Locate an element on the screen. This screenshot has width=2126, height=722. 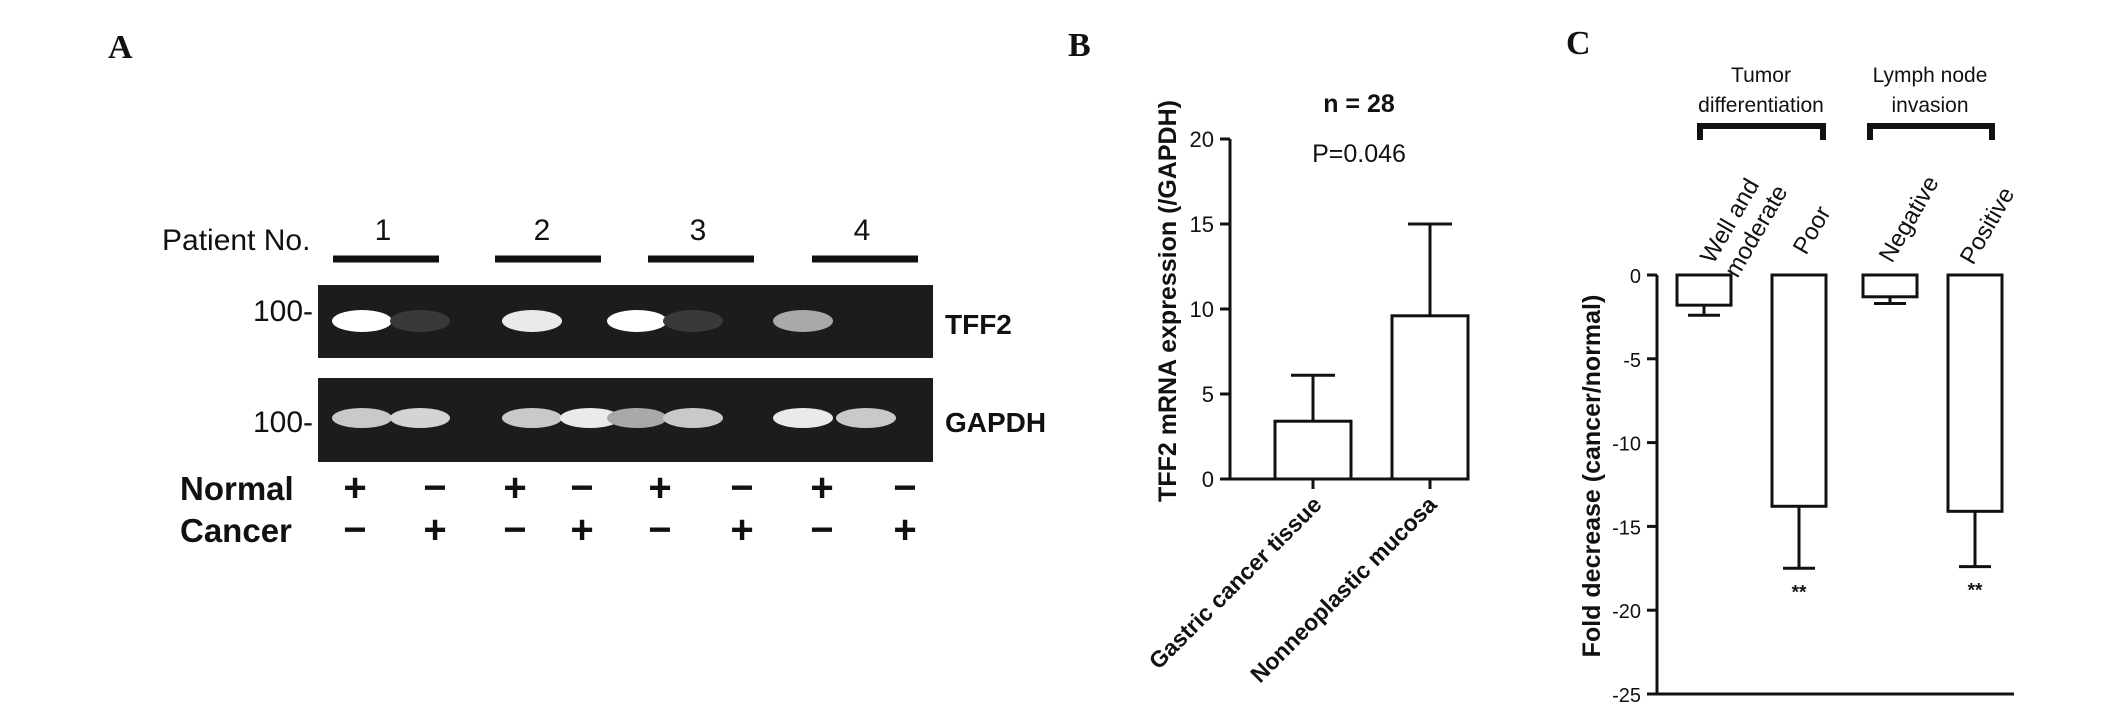
gapdh-bands is located at coordinates (614, 418).